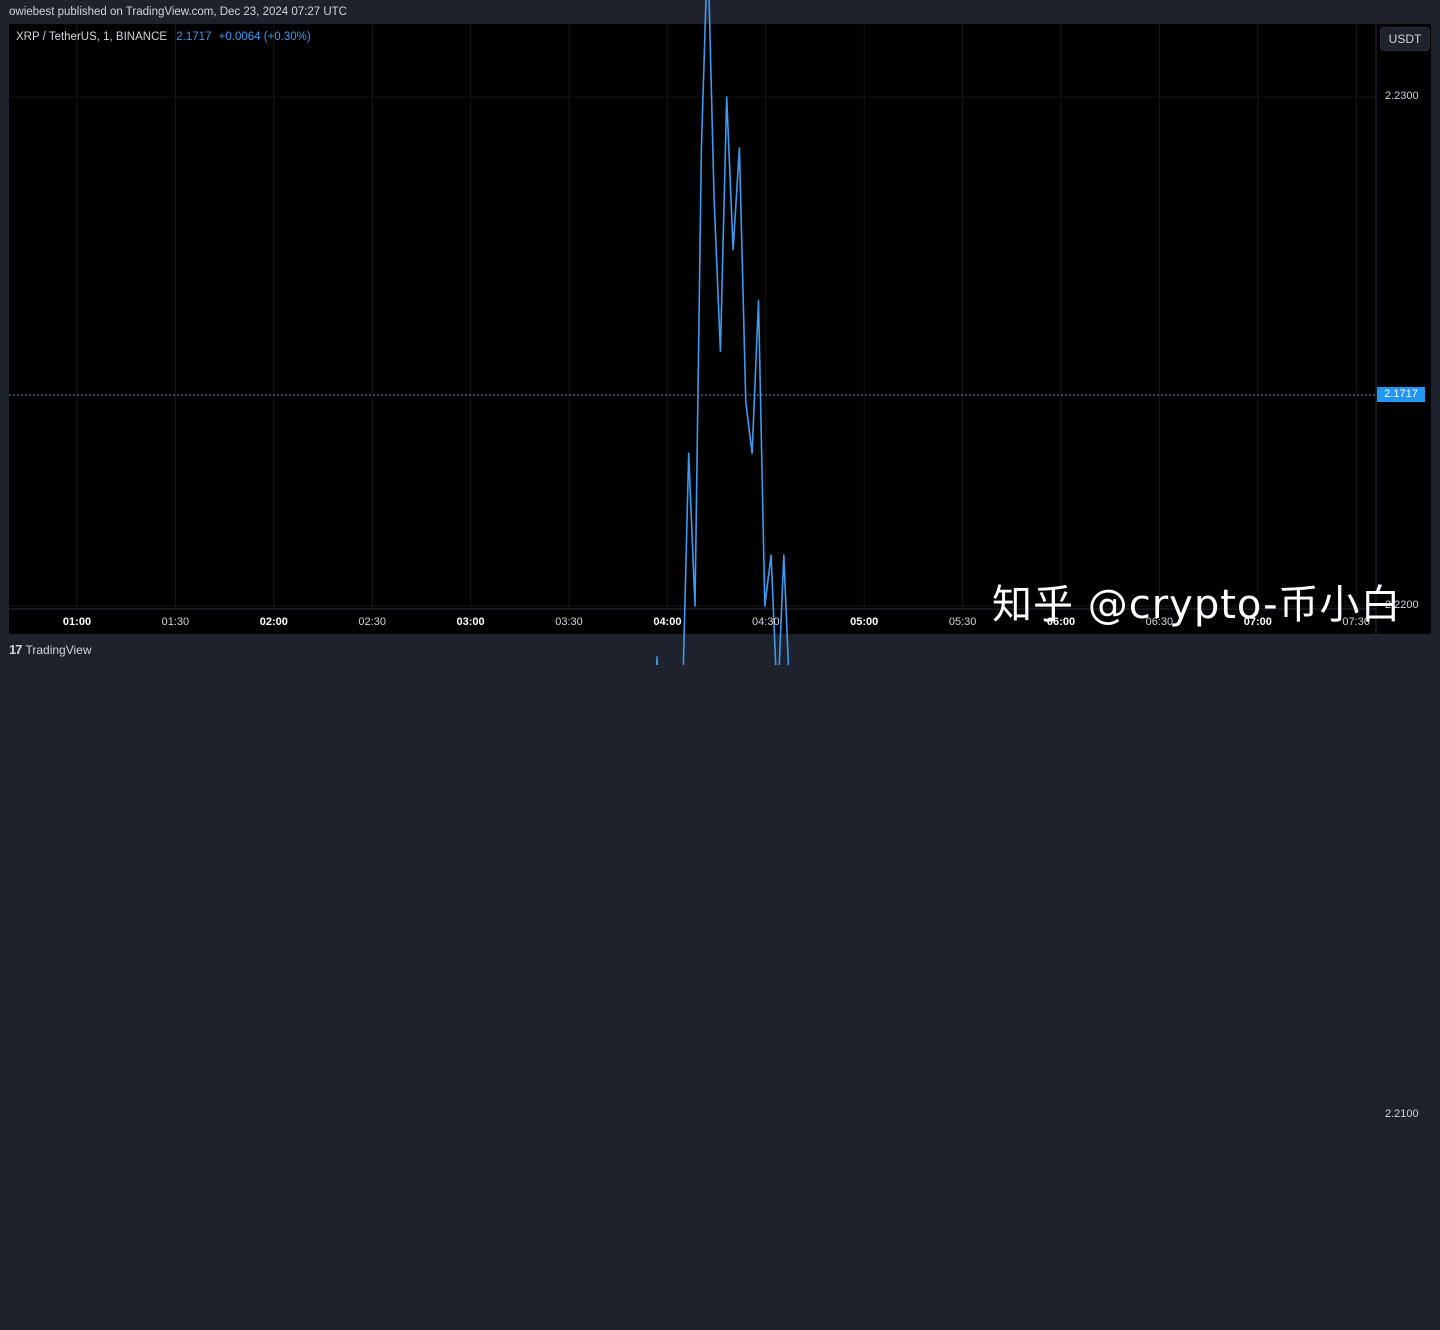 Image resolution: width=1440 pixels, height=1330 pixels. Describe the element at coordinates (77, 622) in the screenshot. I see `time-tick-label: 01:00` at that location.